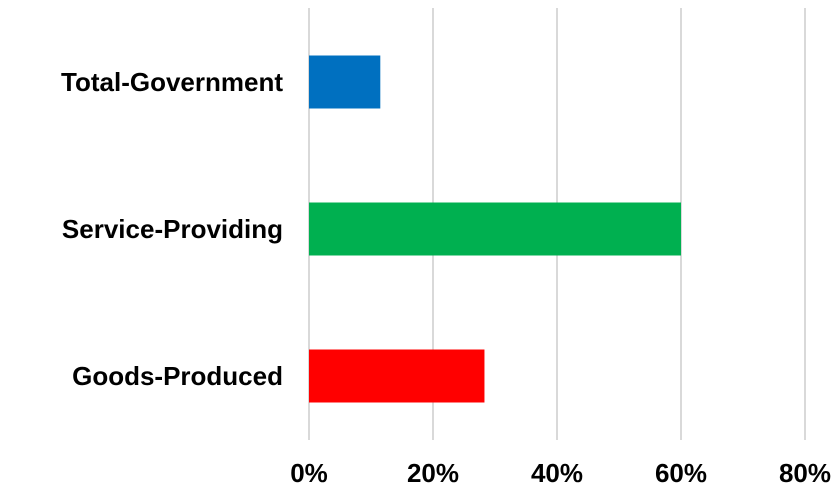 The width and height of the screenshot is (838, 494). What do you see at coordinates (805, 473) in the screenshot?
I see `x-tick-label: 80%` at bounding box center [805, 473].